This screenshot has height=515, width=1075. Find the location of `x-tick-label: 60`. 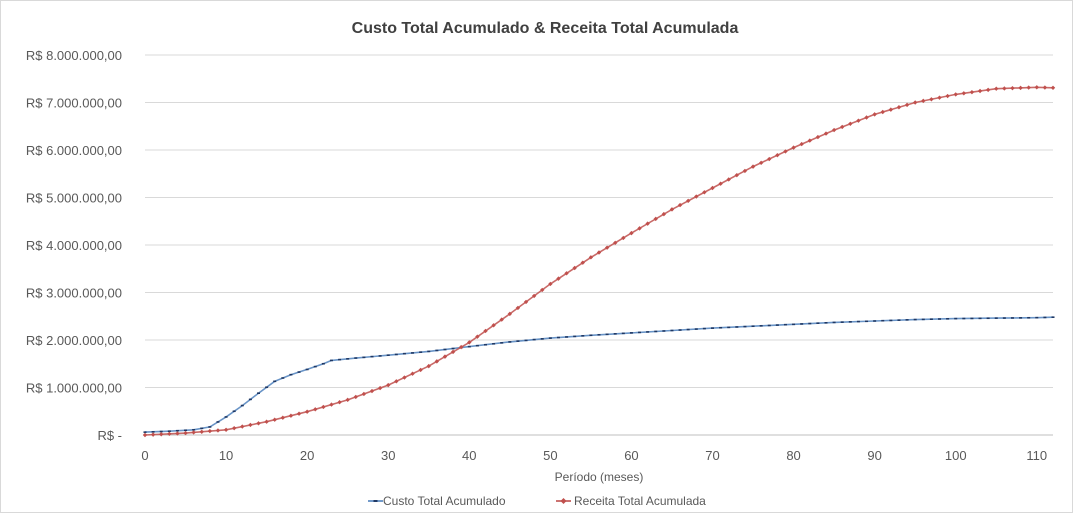

x-tick-label: 60 is located at coordinates (631, 455).